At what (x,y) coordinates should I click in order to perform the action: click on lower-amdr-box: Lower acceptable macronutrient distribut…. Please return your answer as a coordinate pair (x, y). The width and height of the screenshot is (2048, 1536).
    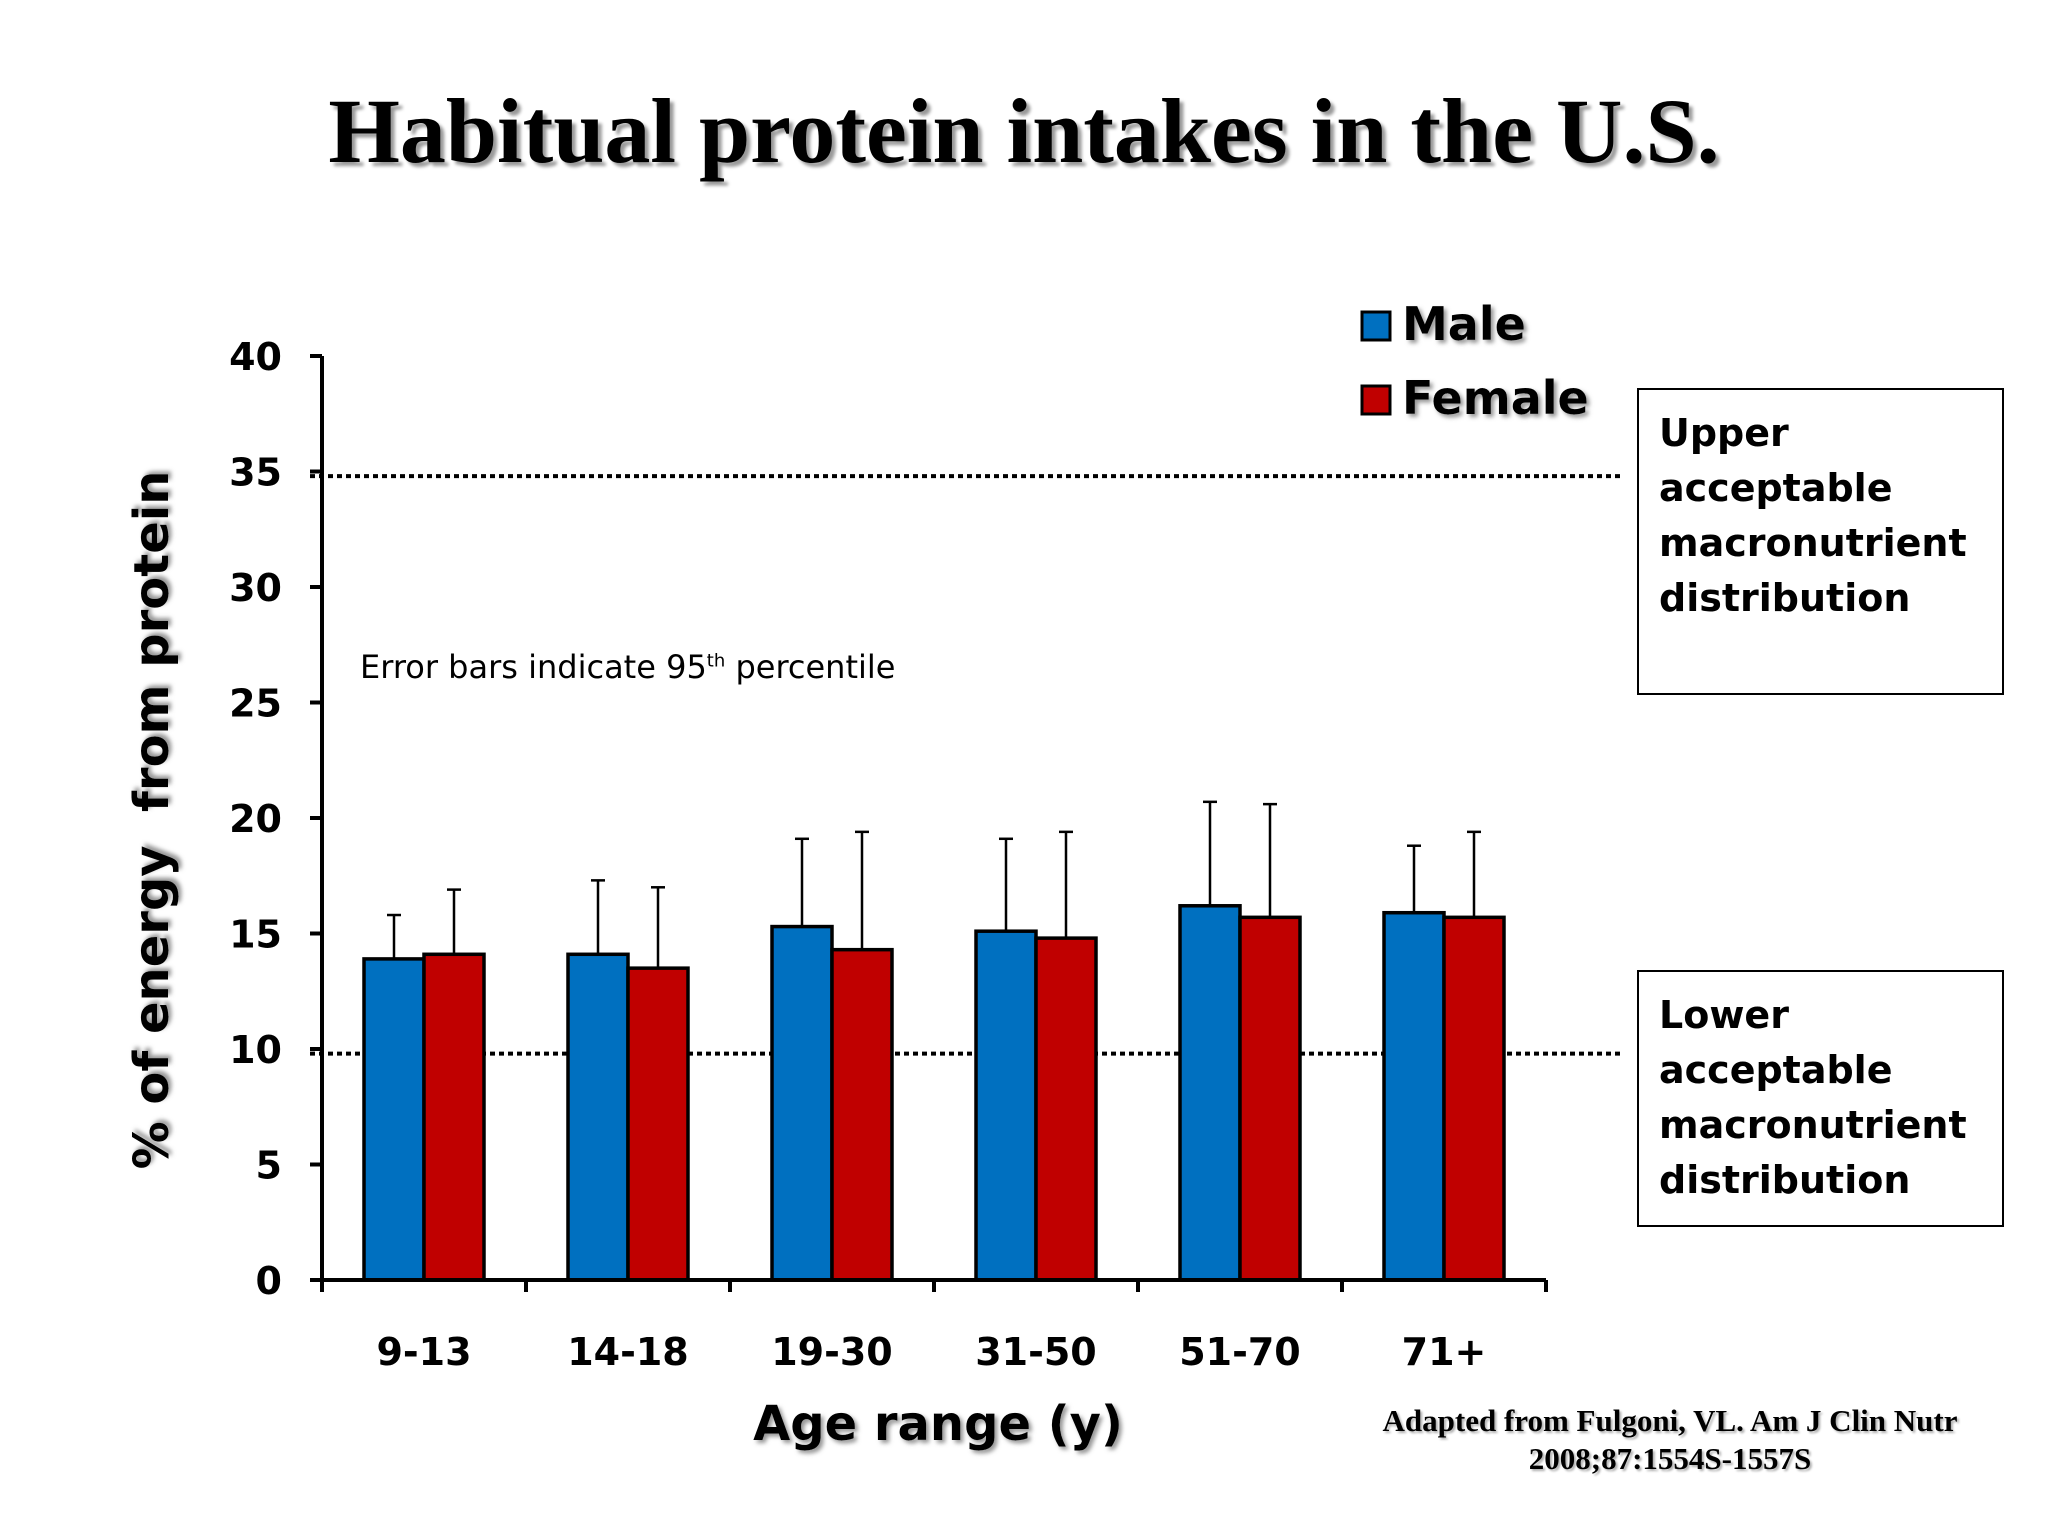
    Looking at the image, I should click on (1820, 1098).